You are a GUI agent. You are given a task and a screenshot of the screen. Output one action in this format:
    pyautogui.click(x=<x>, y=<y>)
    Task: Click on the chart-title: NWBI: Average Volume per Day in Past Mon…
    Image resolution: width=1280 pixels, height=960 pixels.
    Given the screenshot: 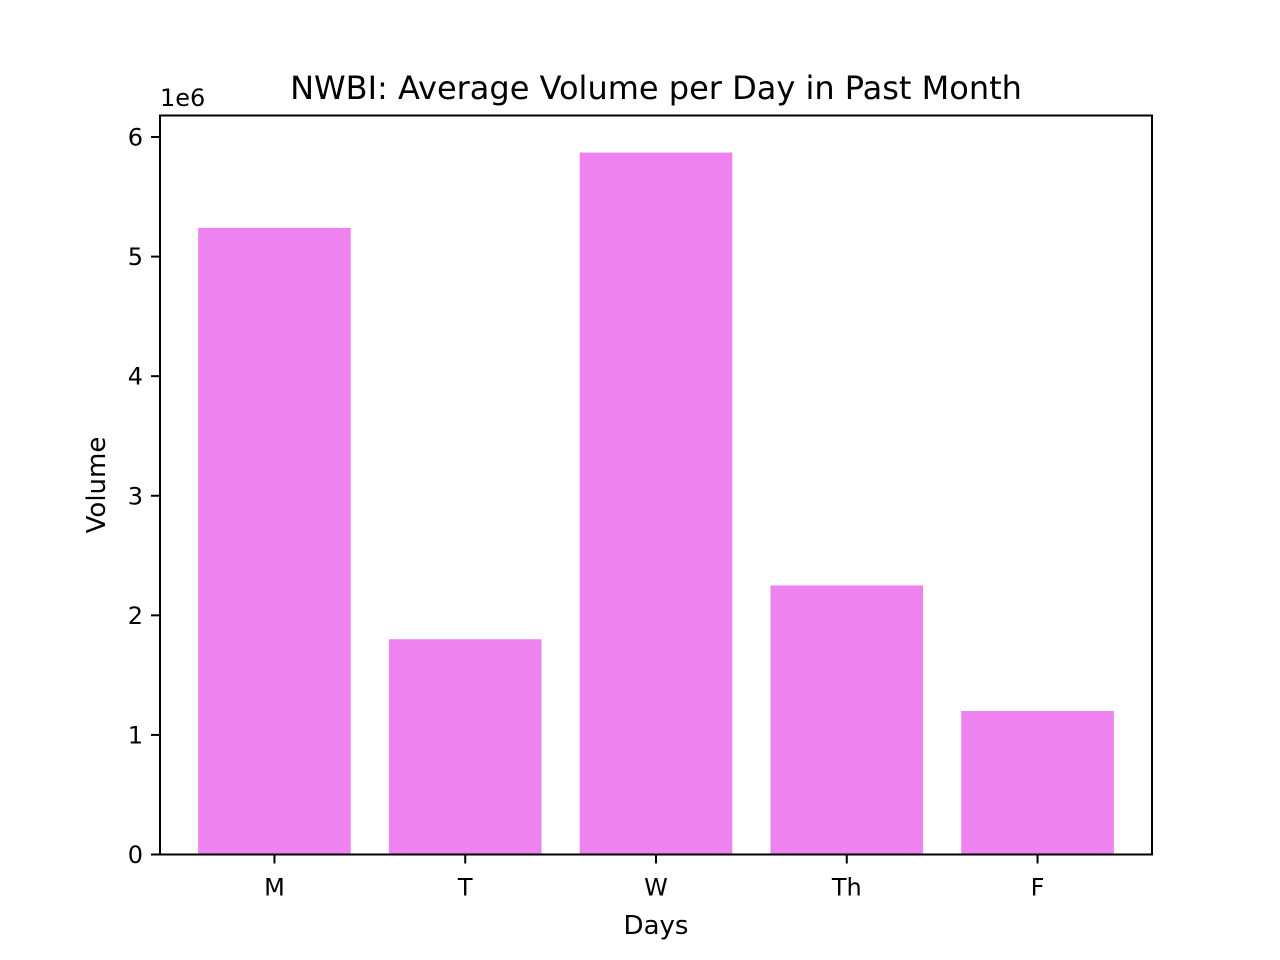 What is the action you would take?
    pyautogui.click(x=656, y=88)
    